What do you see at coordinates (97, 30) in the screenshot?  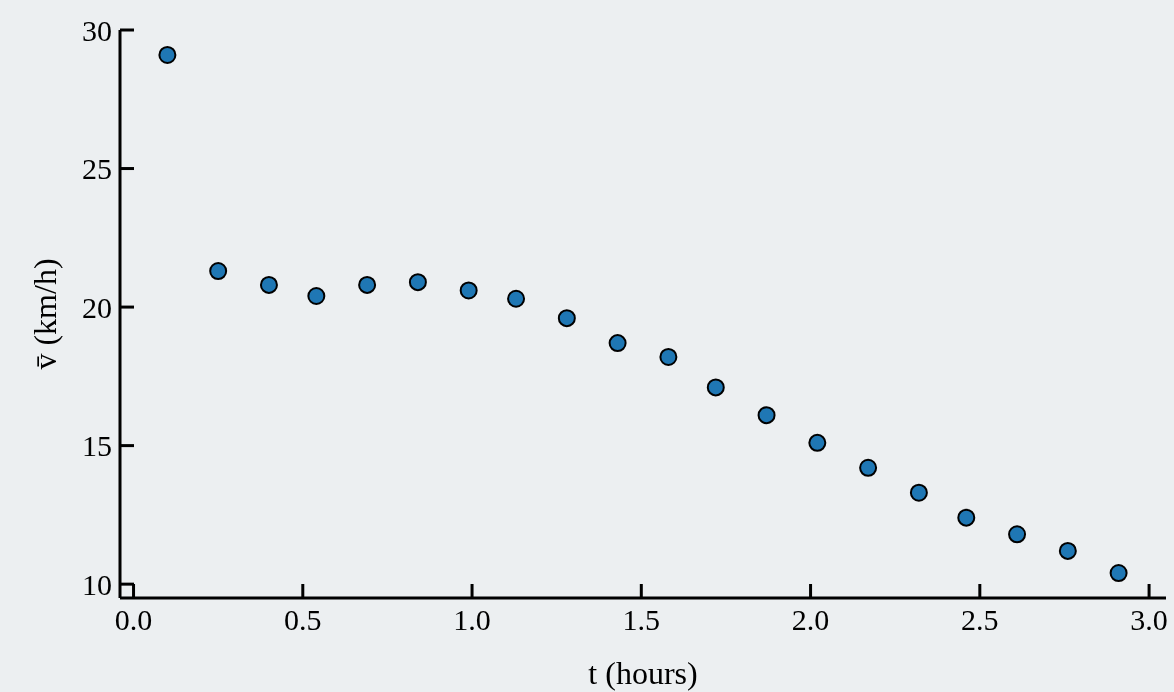 I see `y-tick-label: 30` at bounding box center [97, 30].